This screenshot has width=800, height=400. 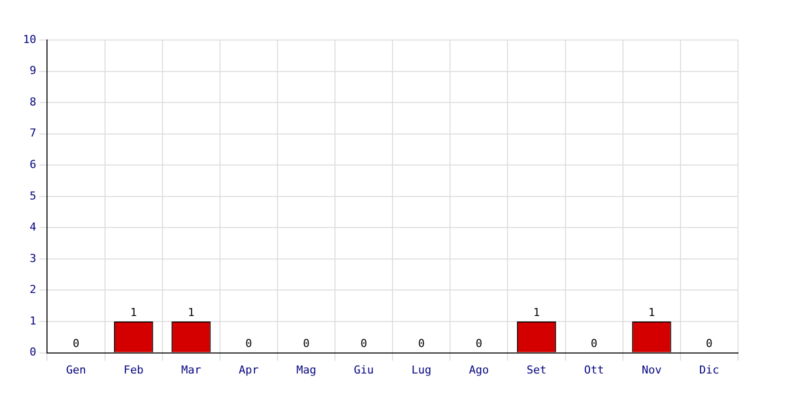 What do you see at coordinates (364, 369) in the screenshot?
I see `x-tick-label: Giu` at bounding box center [364, 369].